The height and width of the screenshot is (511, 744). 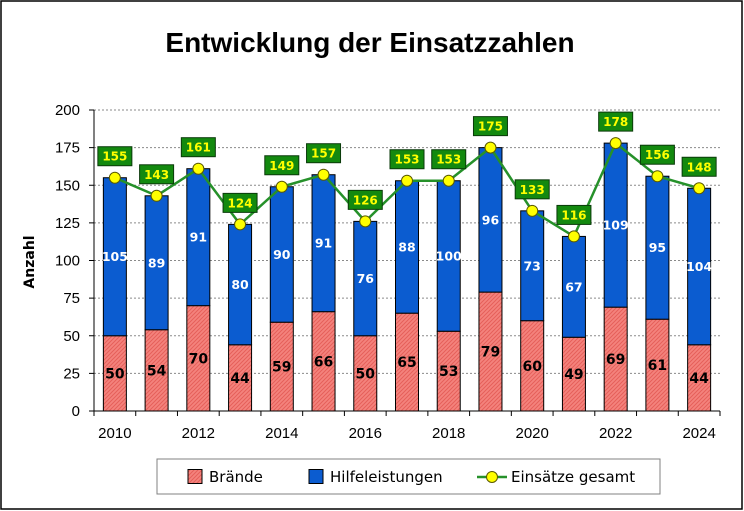 What do you see at coordinates (492, 477) in the screenshot?
I see `legend-swatch-marker` at bounding box center [492, 477].